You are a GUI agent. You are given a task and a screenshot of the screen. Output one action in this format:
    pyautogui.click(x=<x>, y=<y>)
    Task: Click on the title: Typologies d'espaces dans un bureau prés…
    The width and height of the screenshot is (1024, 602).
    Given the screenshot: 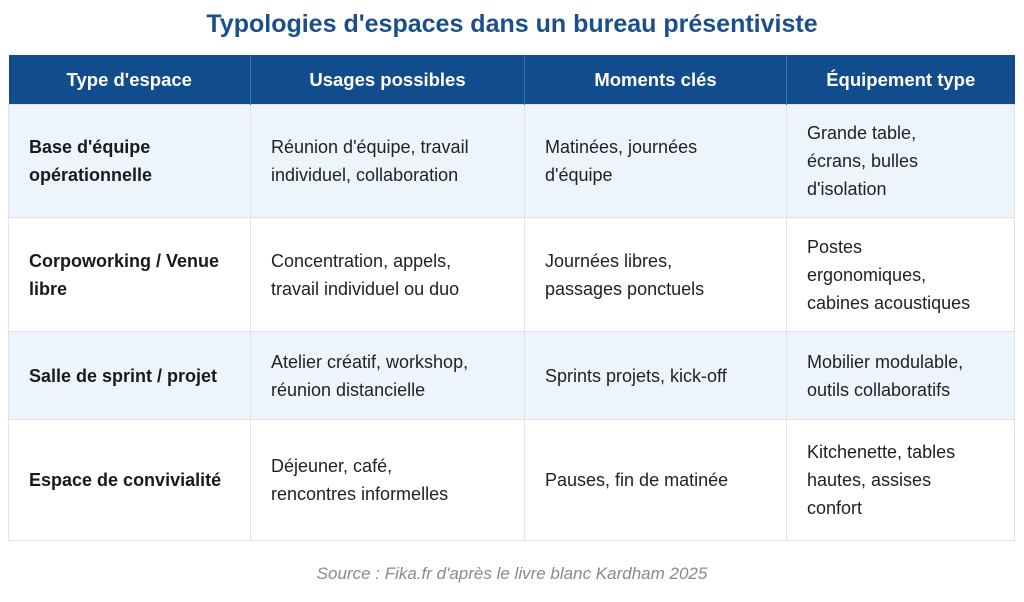 What is the action you would take?
    pyautogui.click(x=512, y=24)
    